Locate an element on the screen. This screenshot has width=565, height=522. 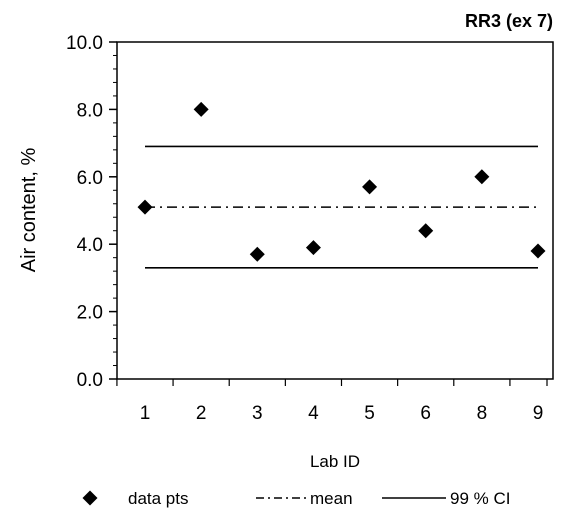
y-tick-label: 2.0 is located at coordinates (90, 313).